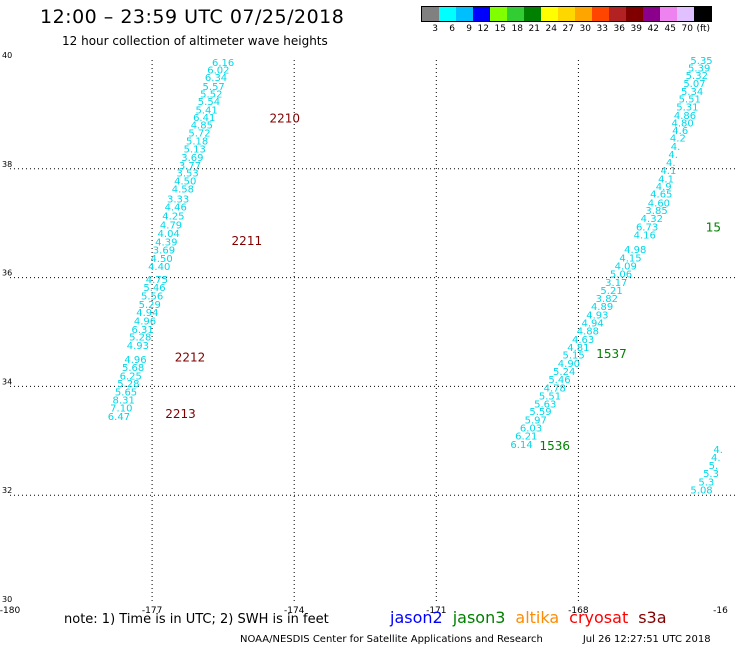 This screenshot has width=740, height=650. I want to click on color-scale-label: 36, so click(619, 29).